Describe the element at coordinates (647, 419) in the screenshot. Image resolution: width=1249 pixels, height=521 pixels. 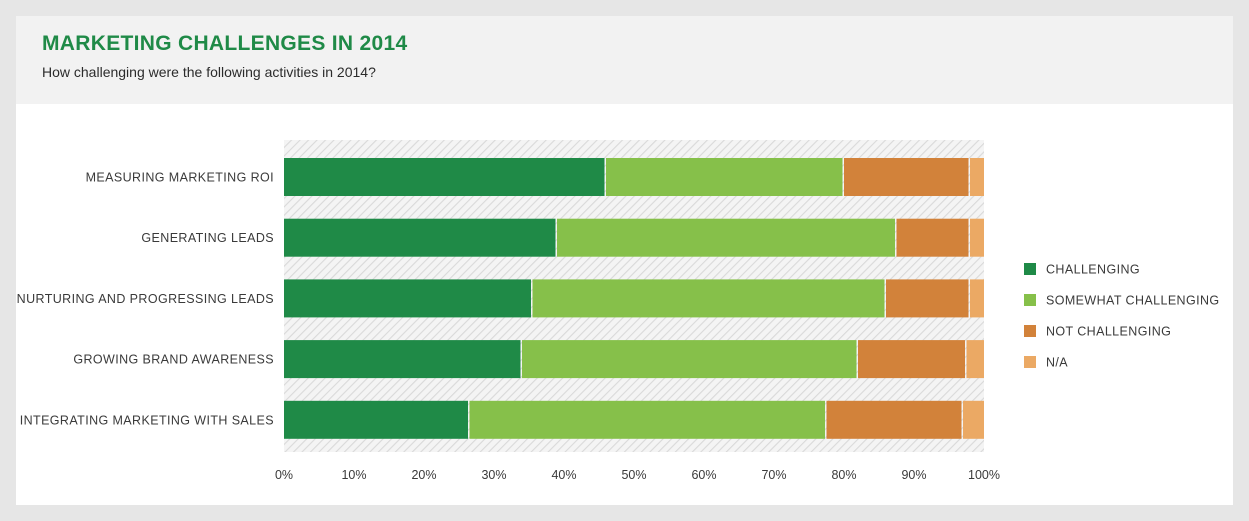
I see `bar-integrating-marketing-with-sales-somewhat-challenging` at that location.